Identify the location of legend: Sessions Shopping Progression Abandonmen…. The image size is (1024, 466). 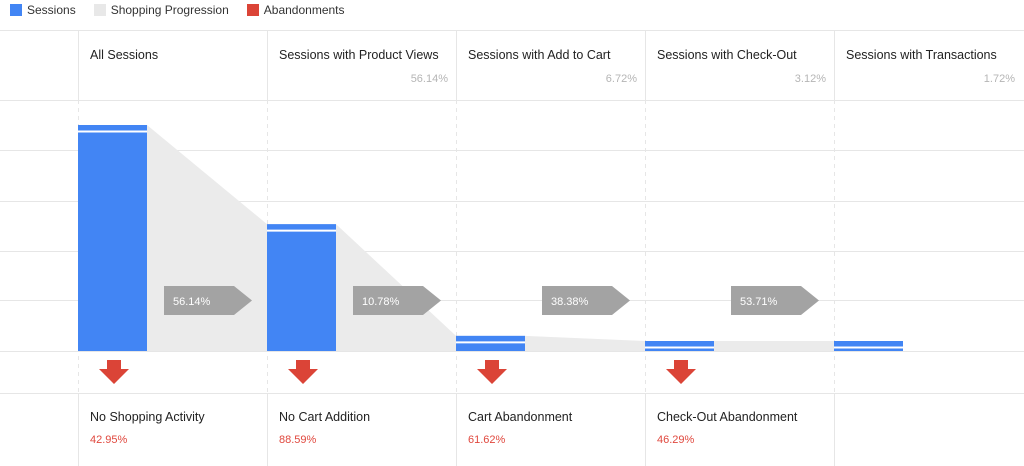
(186, 10).